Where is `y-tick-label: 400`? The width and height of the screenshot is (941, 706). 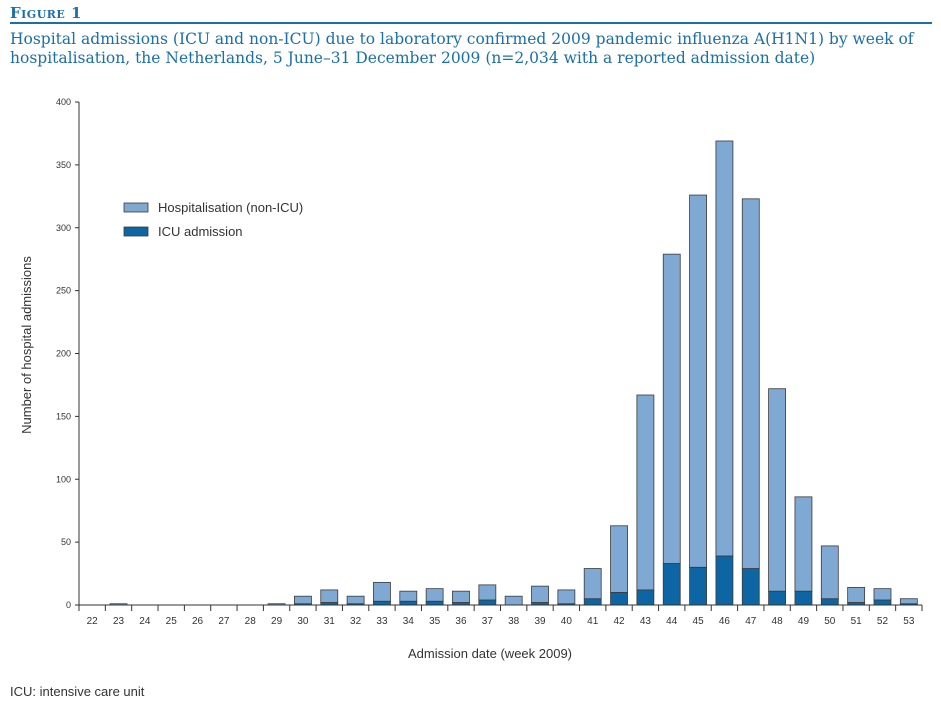 y-tick-label: 400 is located at coordinates (63, 102).